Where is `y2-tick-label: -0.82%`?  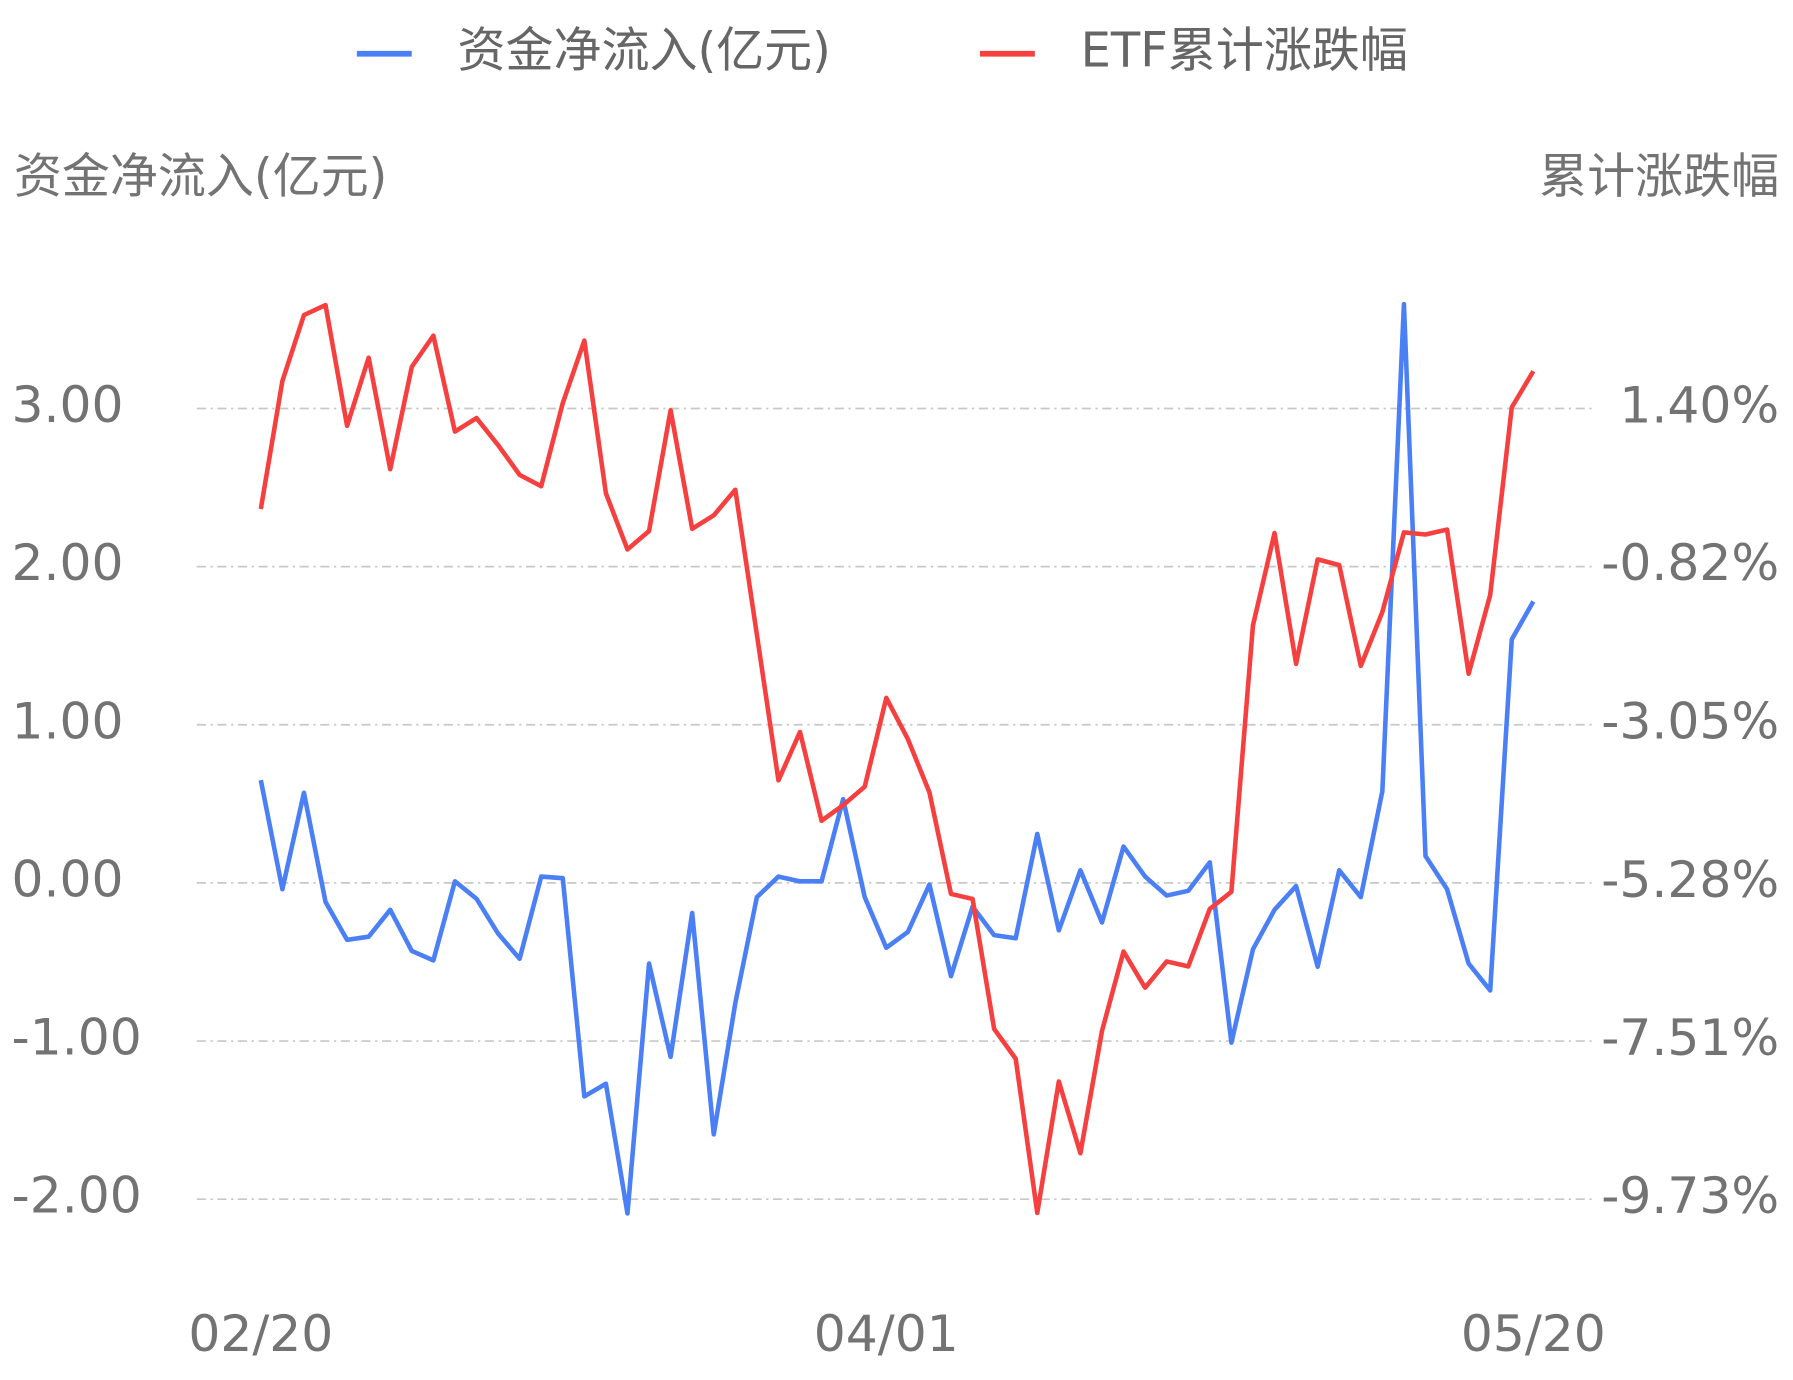
y2-tick-label: -0.82% is located at coordinates (1690, 562).